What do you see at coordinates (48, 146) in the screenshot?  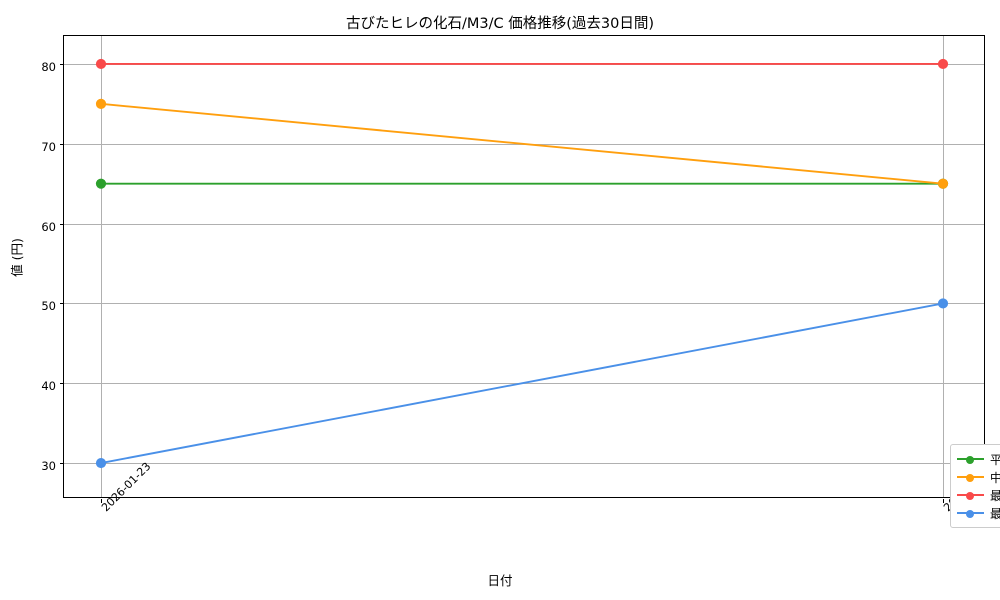 I see `y-tick-label: 70` at bounding box center [48, 146].